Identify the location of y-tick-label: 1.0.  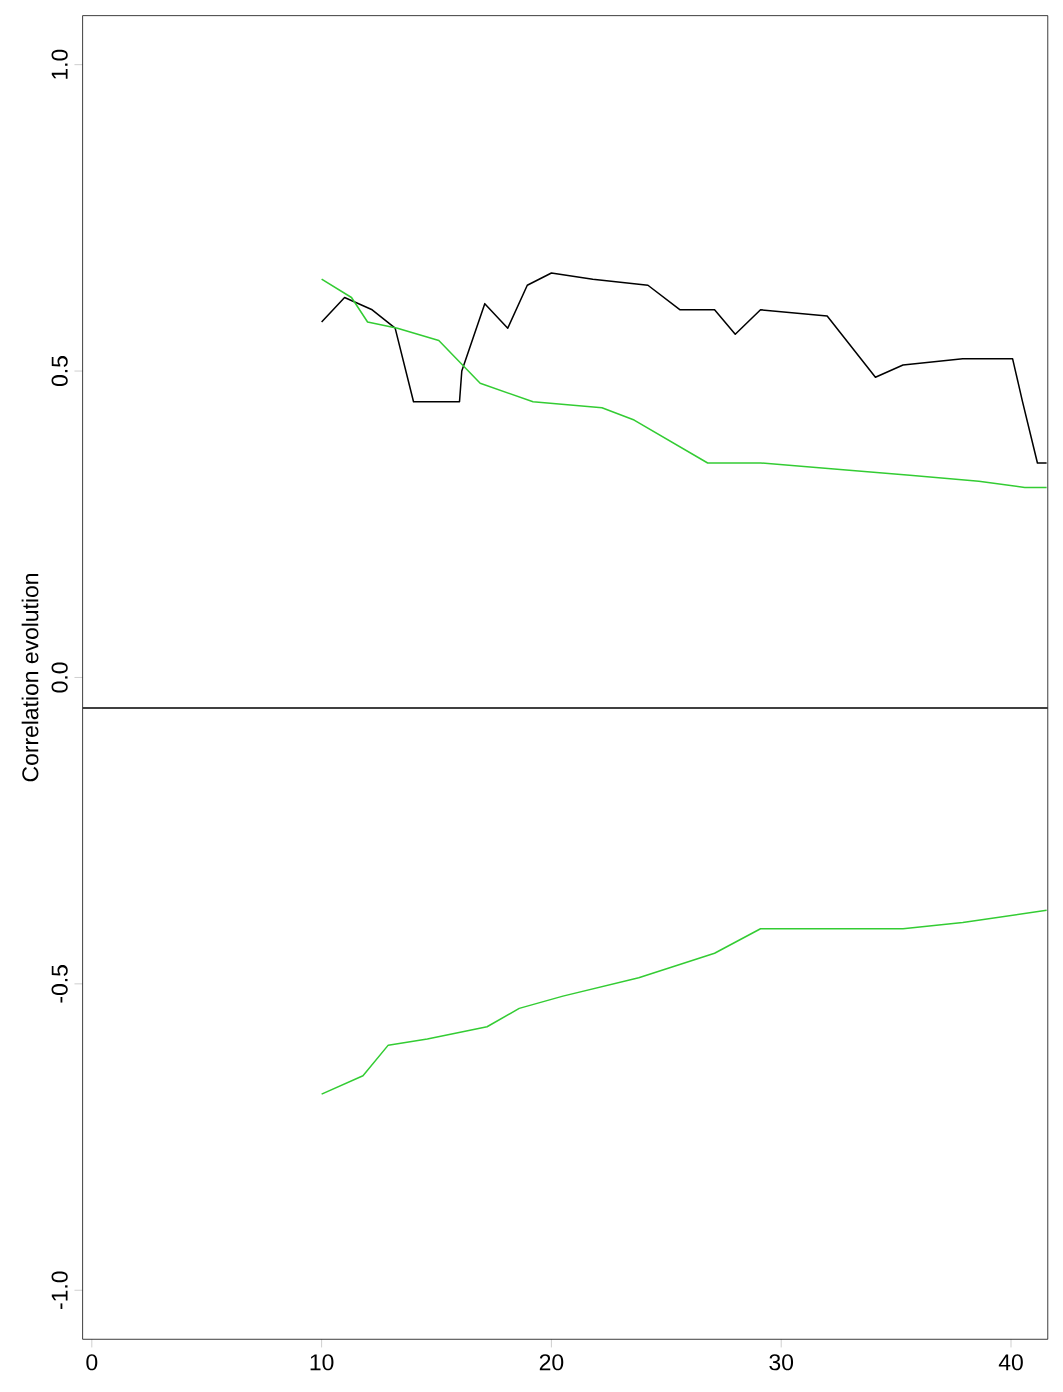
(59, 64).